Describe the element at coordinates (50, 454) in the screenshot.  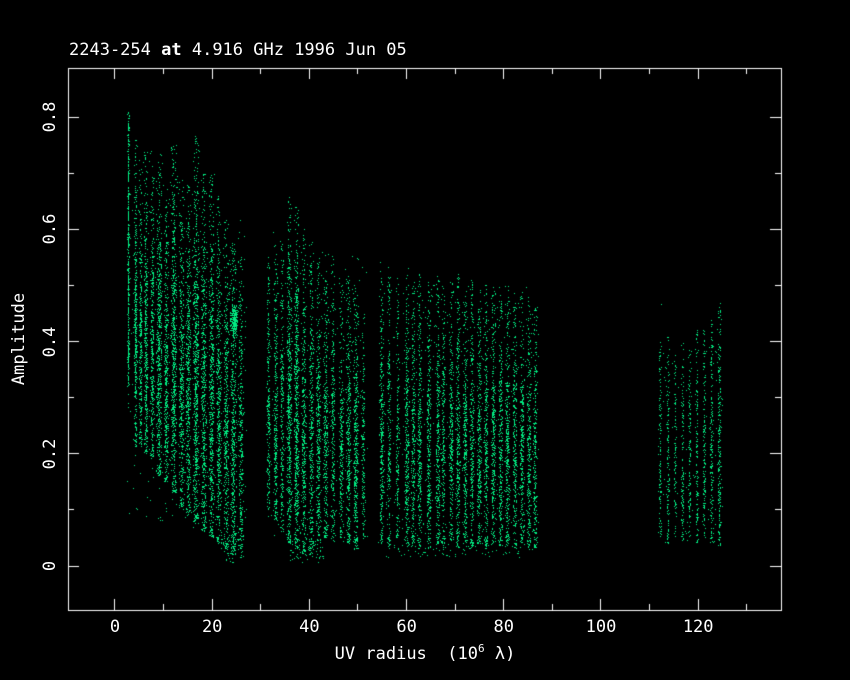
I see `y-tick-label-0.2: 0.2` at that location.